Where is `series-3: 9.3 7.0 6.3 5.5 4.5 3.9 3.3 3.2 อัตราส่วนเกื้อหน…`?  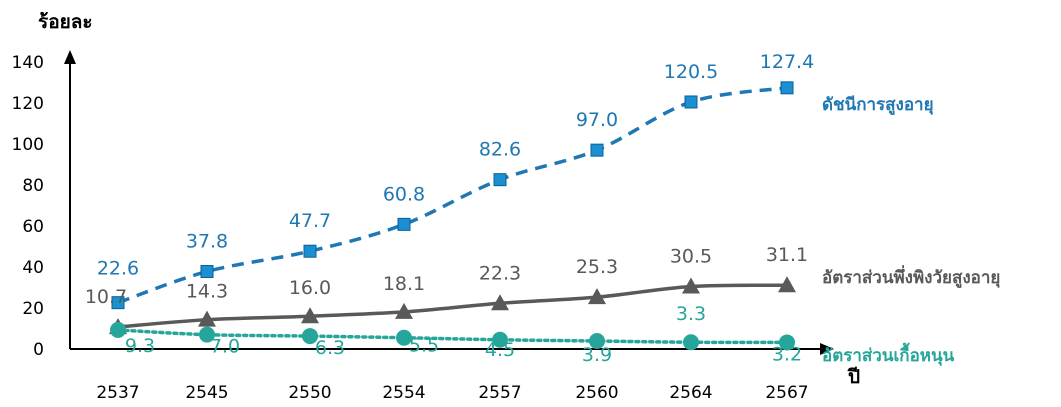
series-3: 9.3 7.0 6.3 5.5 4.5 3.9 3.3 3.2 อัตราส่วนเกื้อหน… is located at coordinates (532, 334).